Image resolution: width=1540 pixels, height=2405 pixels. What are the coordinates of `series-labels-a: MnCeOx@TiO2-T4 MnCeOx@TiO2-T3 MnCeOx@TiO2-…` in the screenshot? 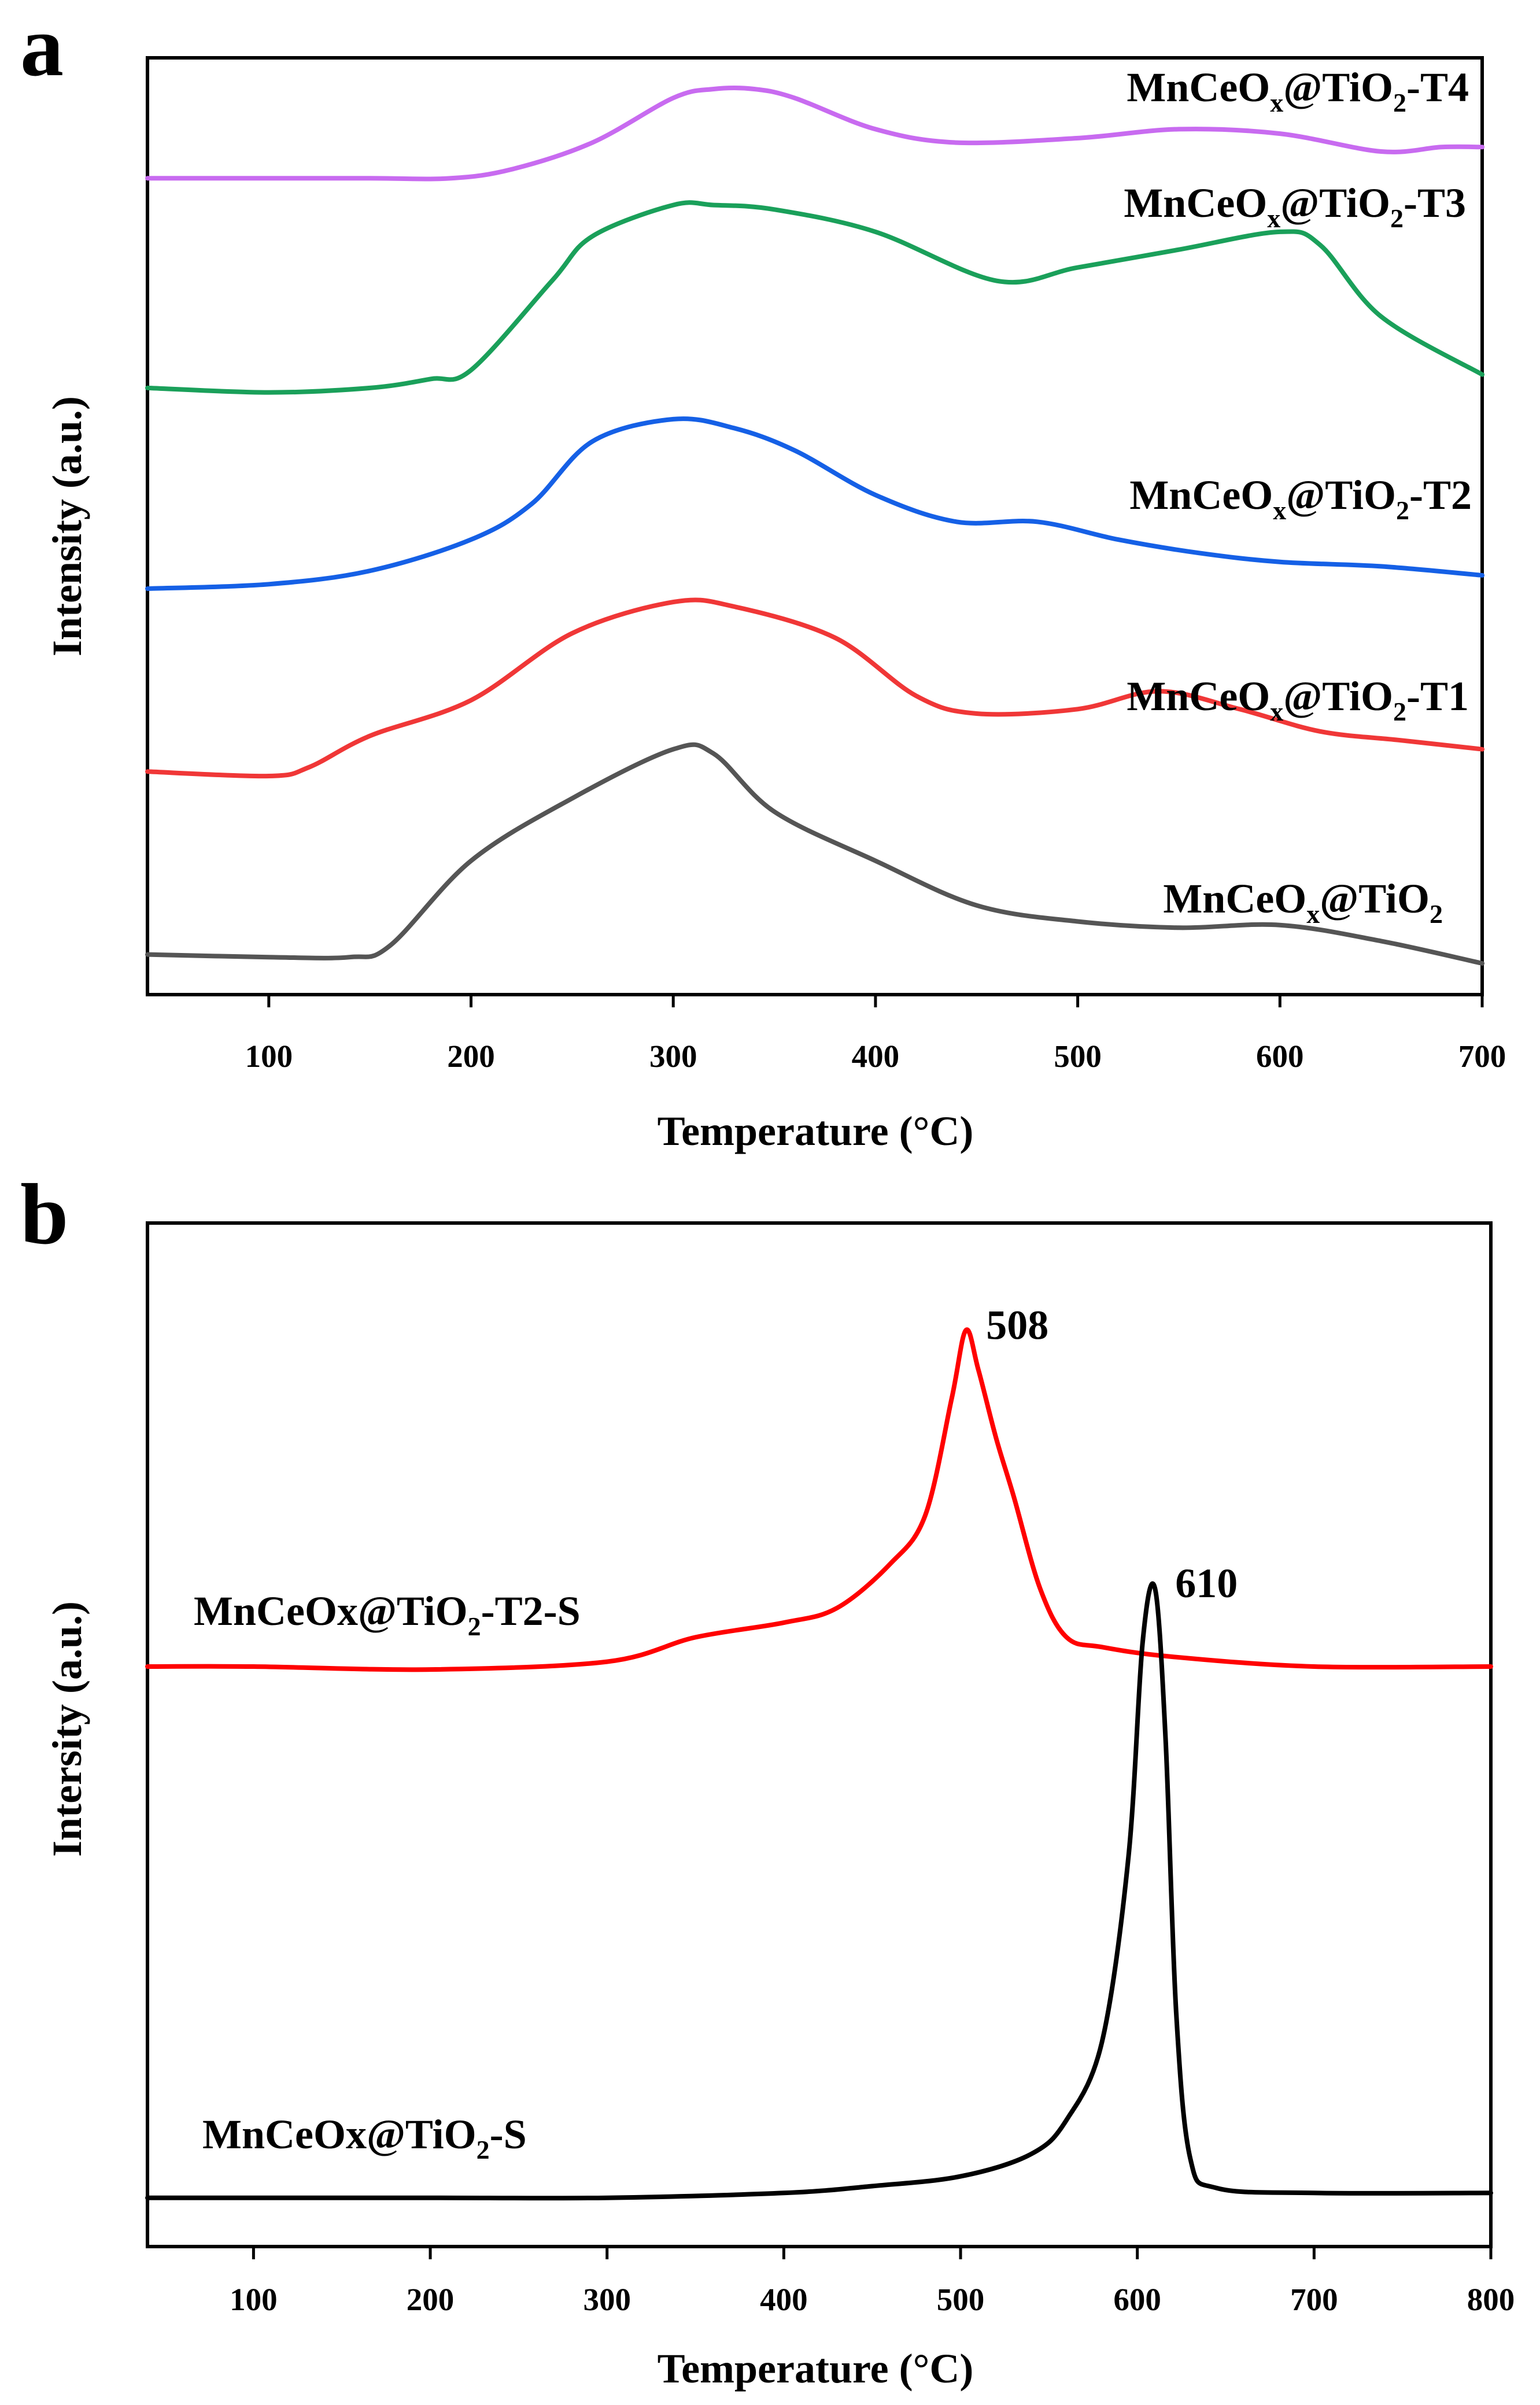 It's located at (1298, 496).